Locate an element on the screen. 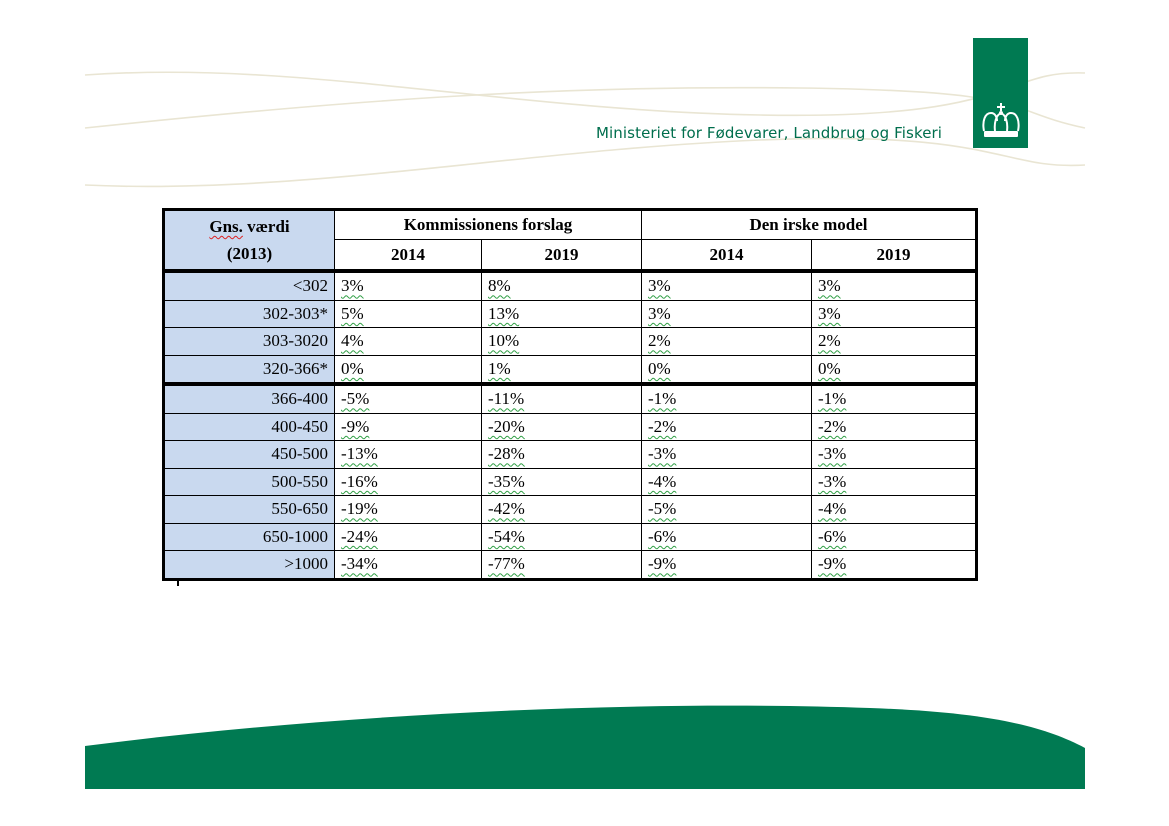  row-label: 366-400 is located at coordinates (249, 398).